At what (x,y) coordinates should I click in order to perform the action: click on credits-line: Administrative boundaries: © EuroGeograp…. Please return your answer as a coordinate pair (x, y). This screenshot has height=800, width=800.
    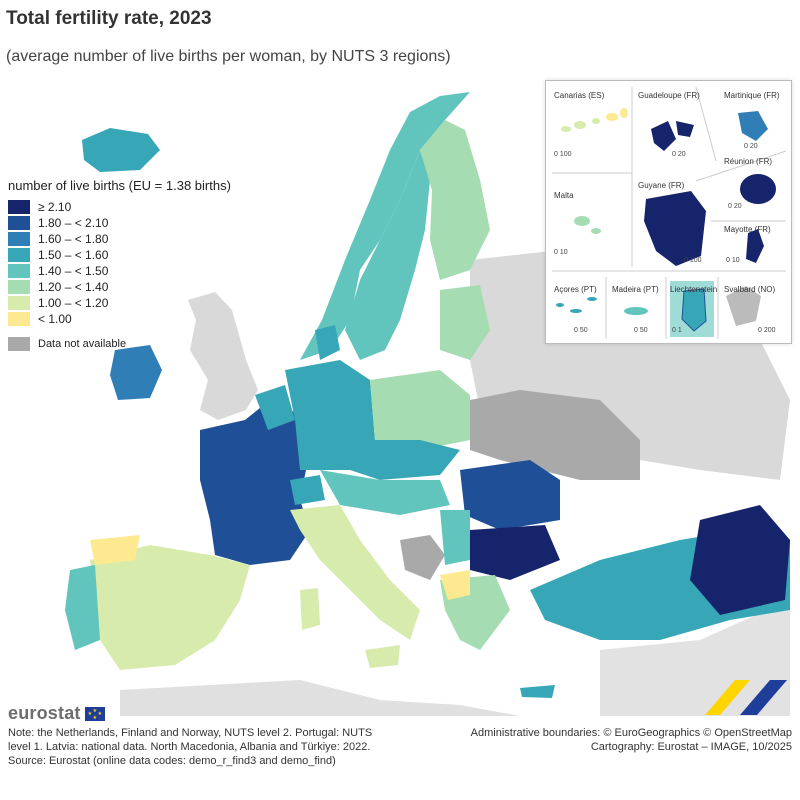
    Looking at the image, I should click on (631, 733).